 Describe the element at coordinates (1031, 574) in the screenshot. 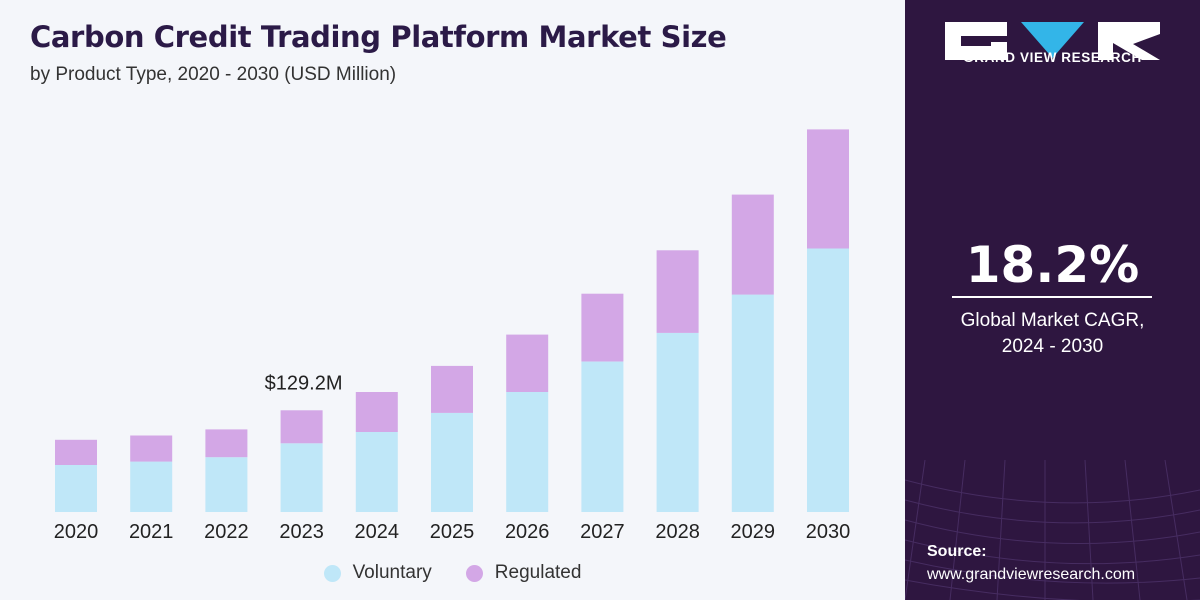

I see `source-link: www.grandviewresearch.com` at that location.